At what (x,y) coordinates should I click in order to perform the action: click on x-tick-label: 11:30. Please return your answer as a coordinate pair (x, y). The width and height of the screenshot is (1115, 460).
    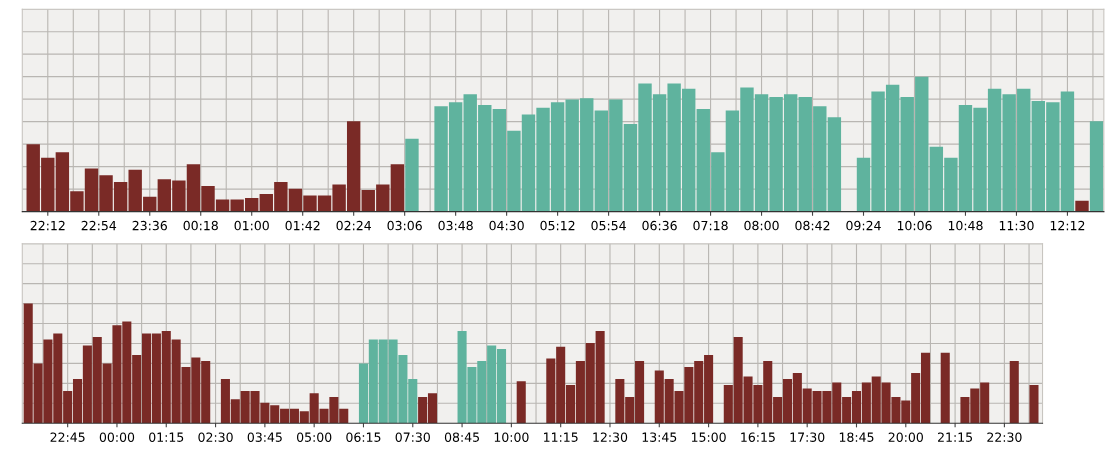
    Looking at the image, I should click on (1016, 225).